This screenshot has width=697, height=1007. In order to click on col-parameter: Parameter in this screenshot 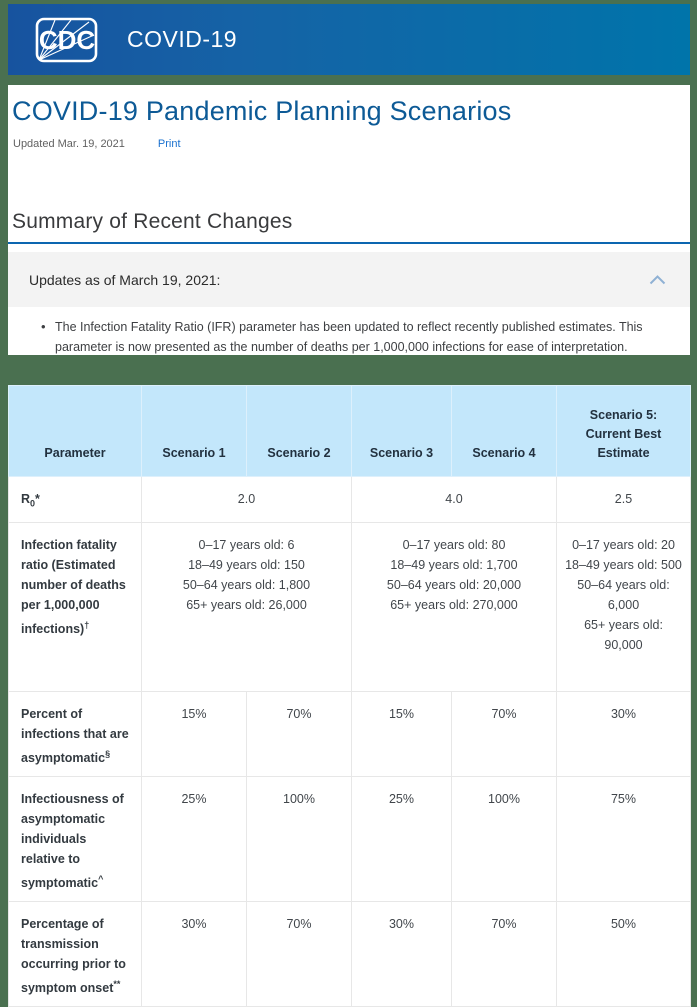, I will do `click(75, 431)`.